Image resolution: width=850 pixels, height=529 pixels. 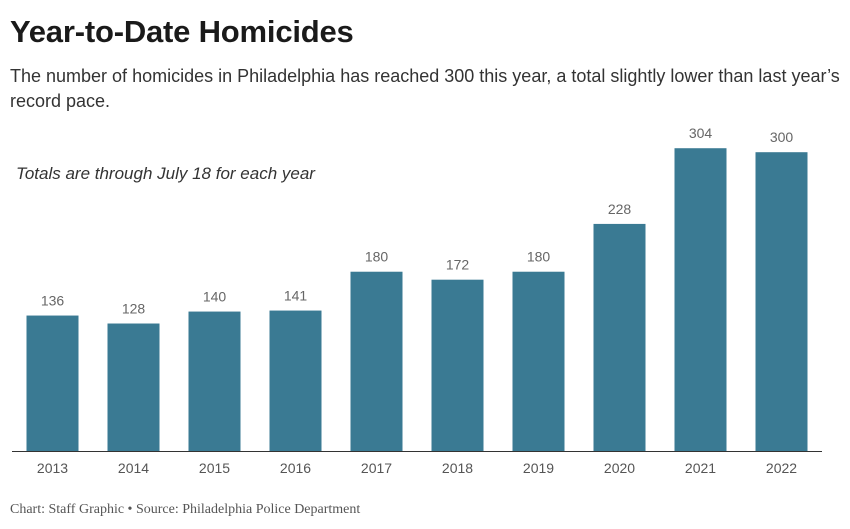 What do you see at coordinates (417, 468) in the screenshot?
I see `x-tick-labels-group: 2013 2014 2015 2016 2017 2018 2019 2020 2021 2022` at bounding box center [417, 468].